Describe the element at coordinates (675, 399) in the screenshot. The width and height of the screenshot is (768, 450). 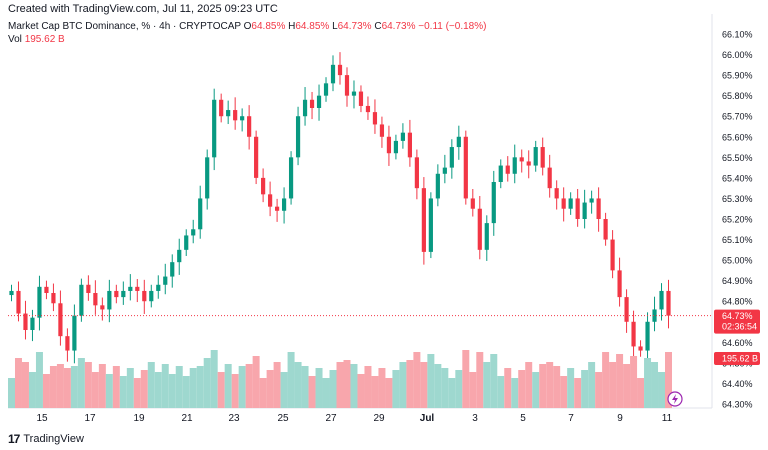
I see `lightning-icon-bolt` at that location.